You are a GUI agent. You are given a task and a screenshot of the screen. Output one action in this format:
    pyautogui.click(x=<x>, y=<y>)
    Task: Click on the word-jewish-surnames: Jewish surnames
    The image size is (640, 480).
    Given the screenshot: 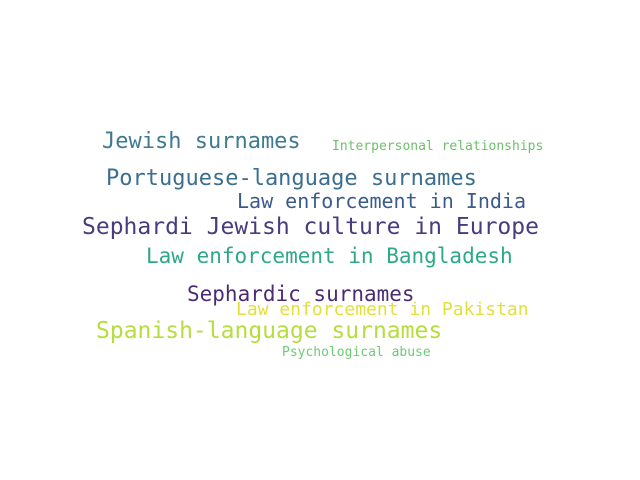 What is the action you would take?
    pyautogui.click(x=201, y=141)
    